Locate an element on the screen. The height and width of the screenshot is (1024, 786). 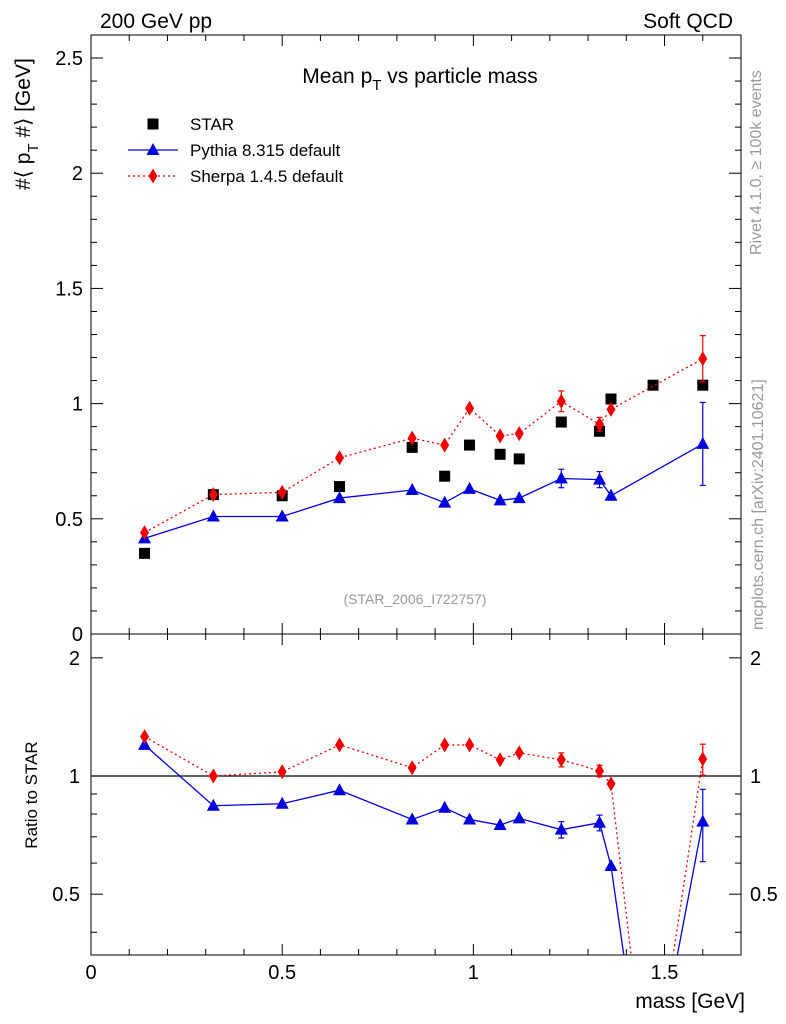
pythia-line is located at coordinates (424, 491).